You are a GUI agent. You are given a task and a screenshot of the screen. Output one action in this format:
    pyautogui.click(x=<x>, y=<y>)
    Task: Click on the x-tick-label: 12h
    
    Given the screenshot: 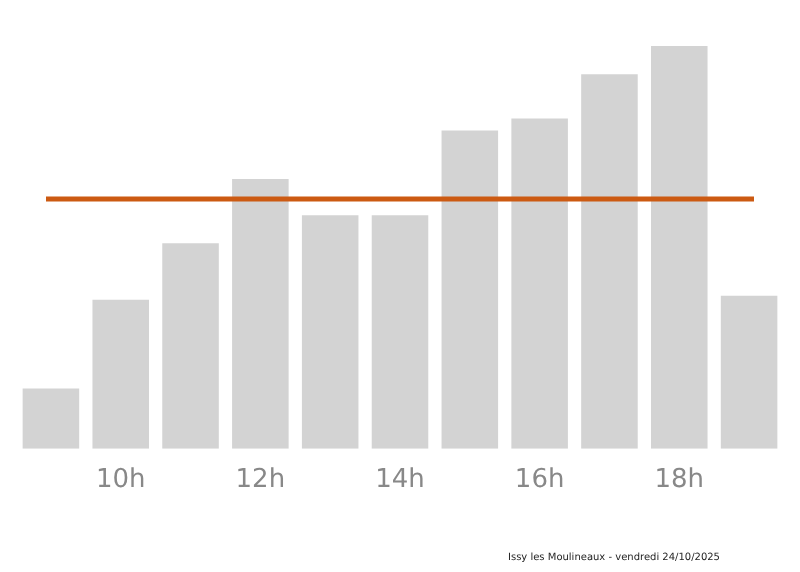 What is the action you would take?
    pyautogui.click(x=260, y=480)
    